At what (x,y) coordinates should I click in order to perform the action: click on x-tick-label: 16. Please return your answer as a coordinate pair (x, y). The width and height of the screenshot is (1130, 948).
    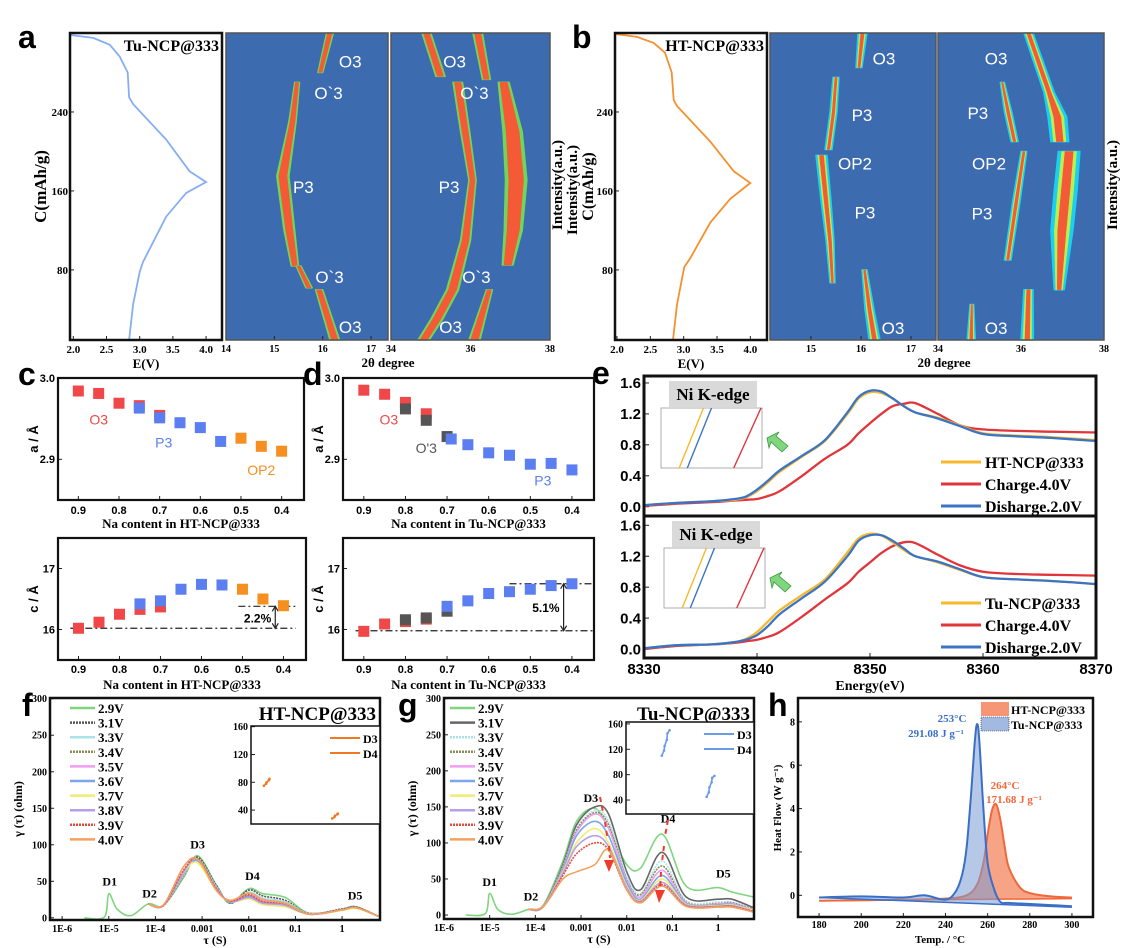
    Looking at the image, I should click on (323, 349).